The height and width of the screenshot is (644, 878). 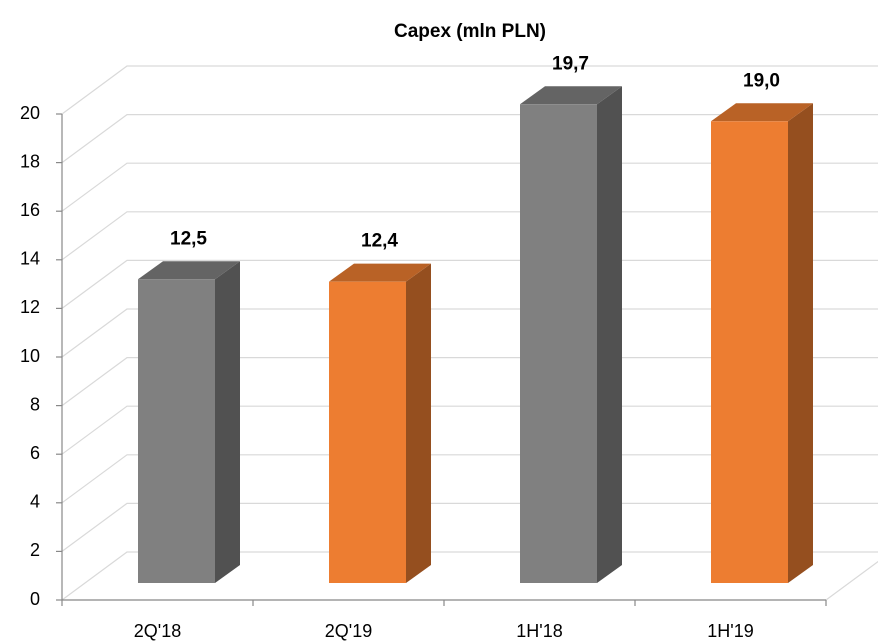 What do you see at coordinates (379, 241) in the screenshot?
I see `value-label: 12,4` at bounding box center [379, 241].